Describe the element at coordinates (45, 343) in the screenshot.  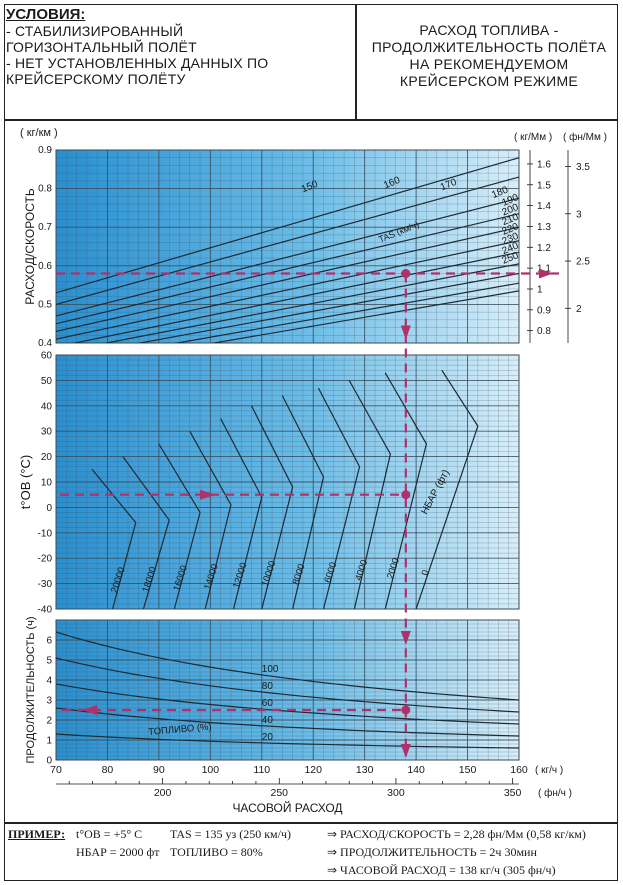
I see `y-tick-label: 0.4` at that location.